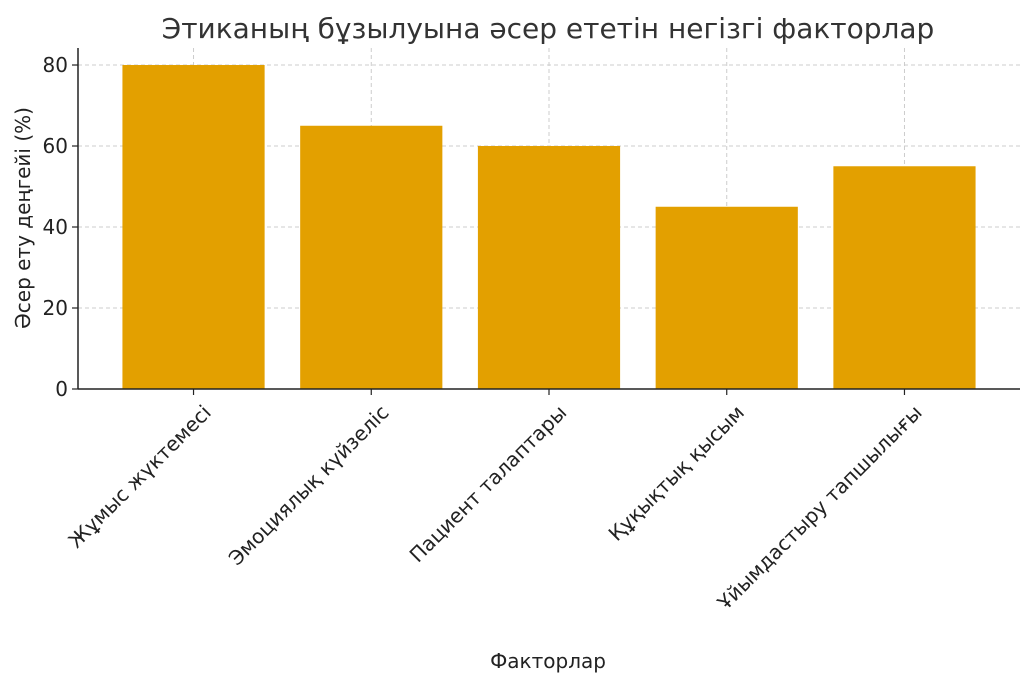  I want to click on y-tick-labels: 0 20 40 60 80, so click(60, 227).